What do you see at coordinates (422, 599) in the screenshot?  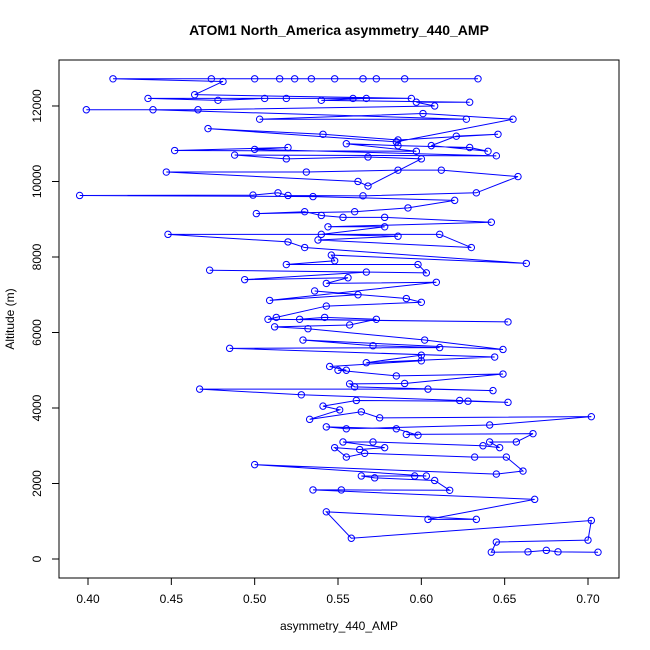 I see `x-tick-label: 0.60` at bounding box center [422, 599].